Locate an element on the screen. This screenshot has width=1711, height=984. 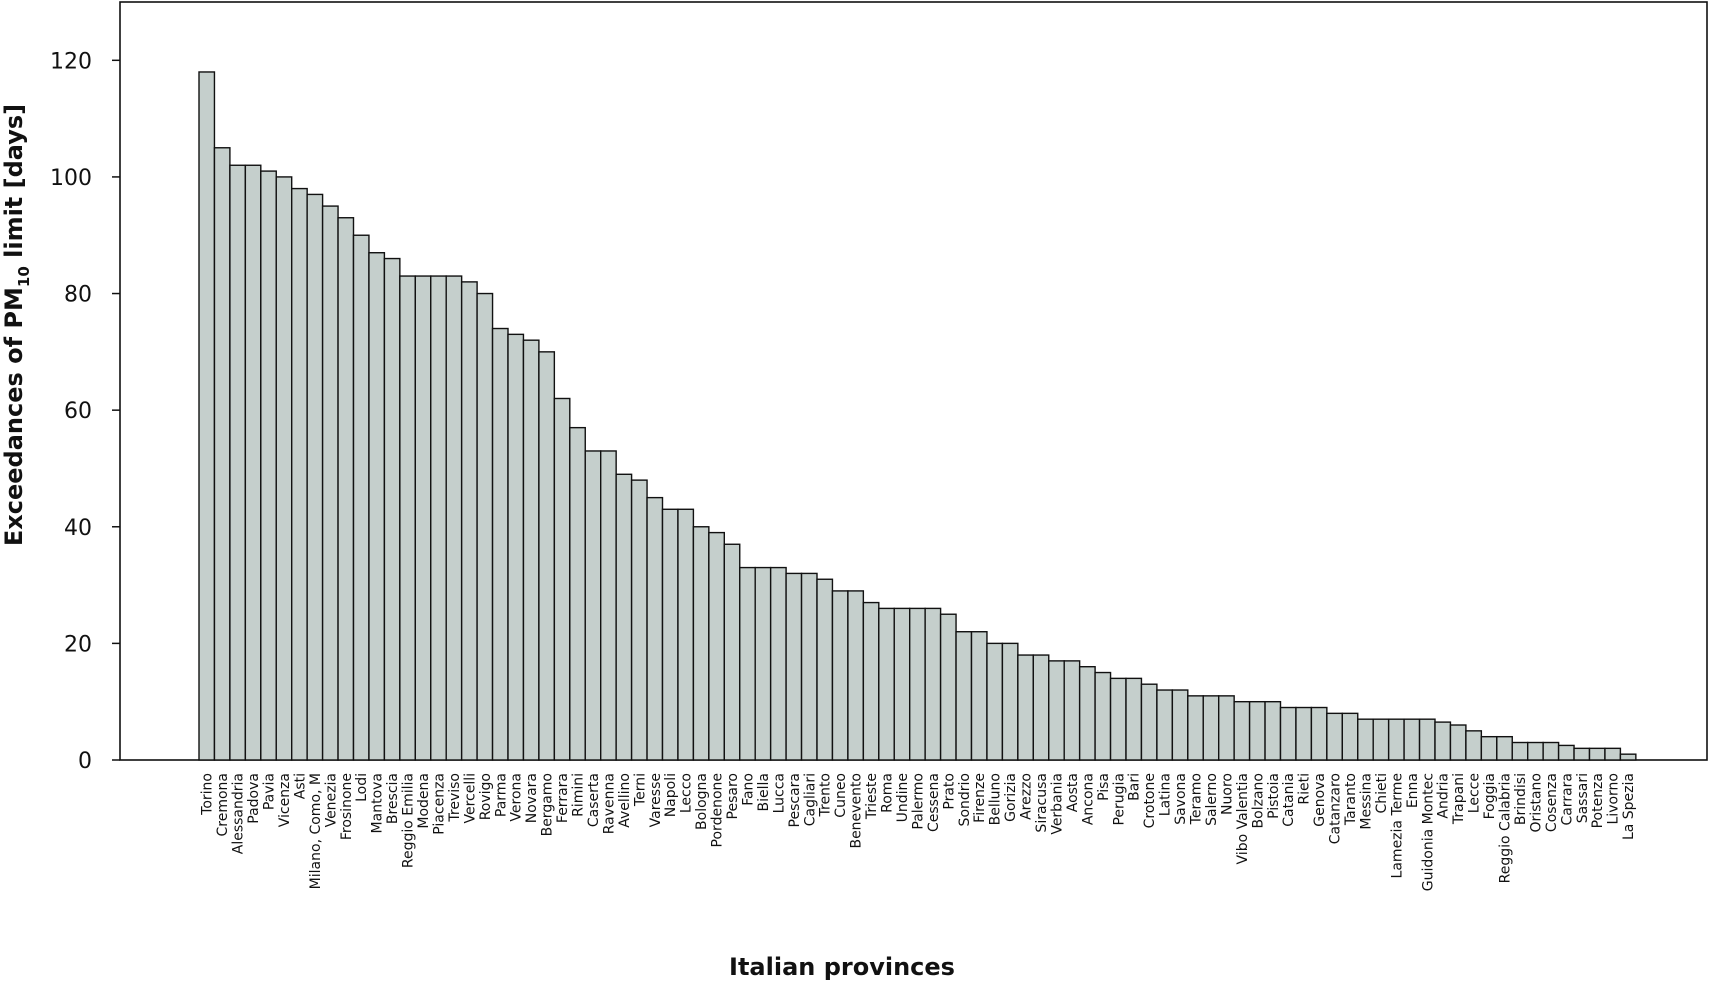
bar-savona is located at coordinates (1180, 725).